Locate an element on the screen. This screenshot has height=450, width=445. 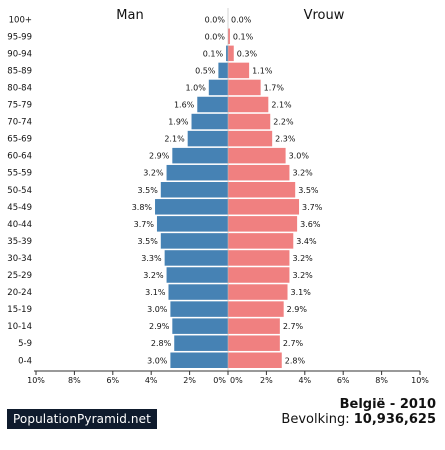
country-year-title: België - 2010 is located at coordinates (387, 404).